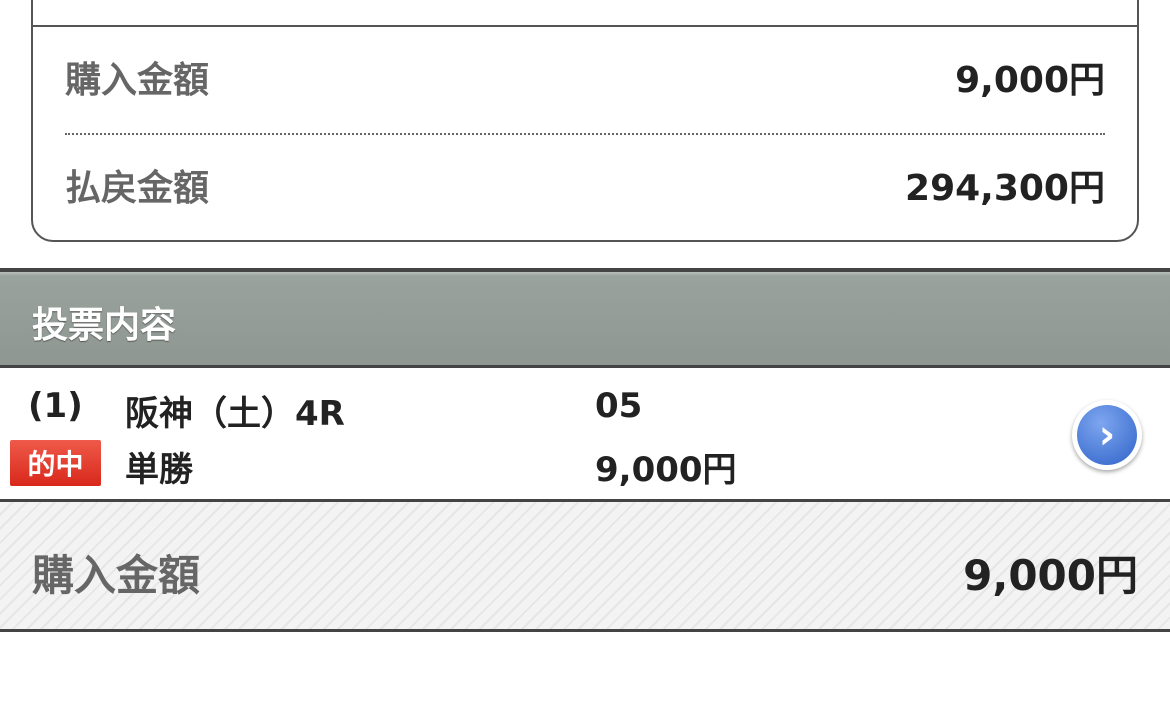 The width and height of the screenshot is (1170, 705). Describe the element at coordinates (585, 26) in the screenshot. I see `divider` at that location.